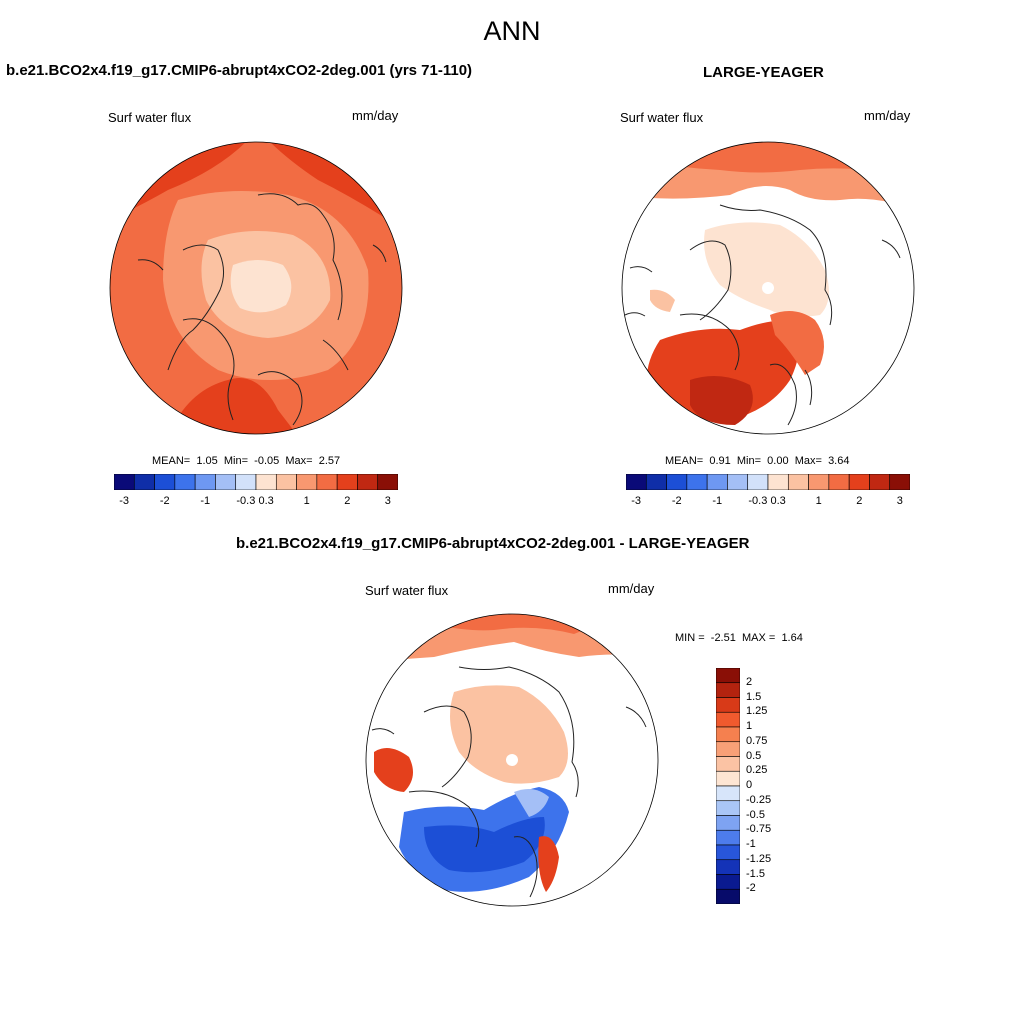  Describe the element at coordinates (347, 501) in the screenshot. I see `p1-colorbar-tick-6: 2` at that location.